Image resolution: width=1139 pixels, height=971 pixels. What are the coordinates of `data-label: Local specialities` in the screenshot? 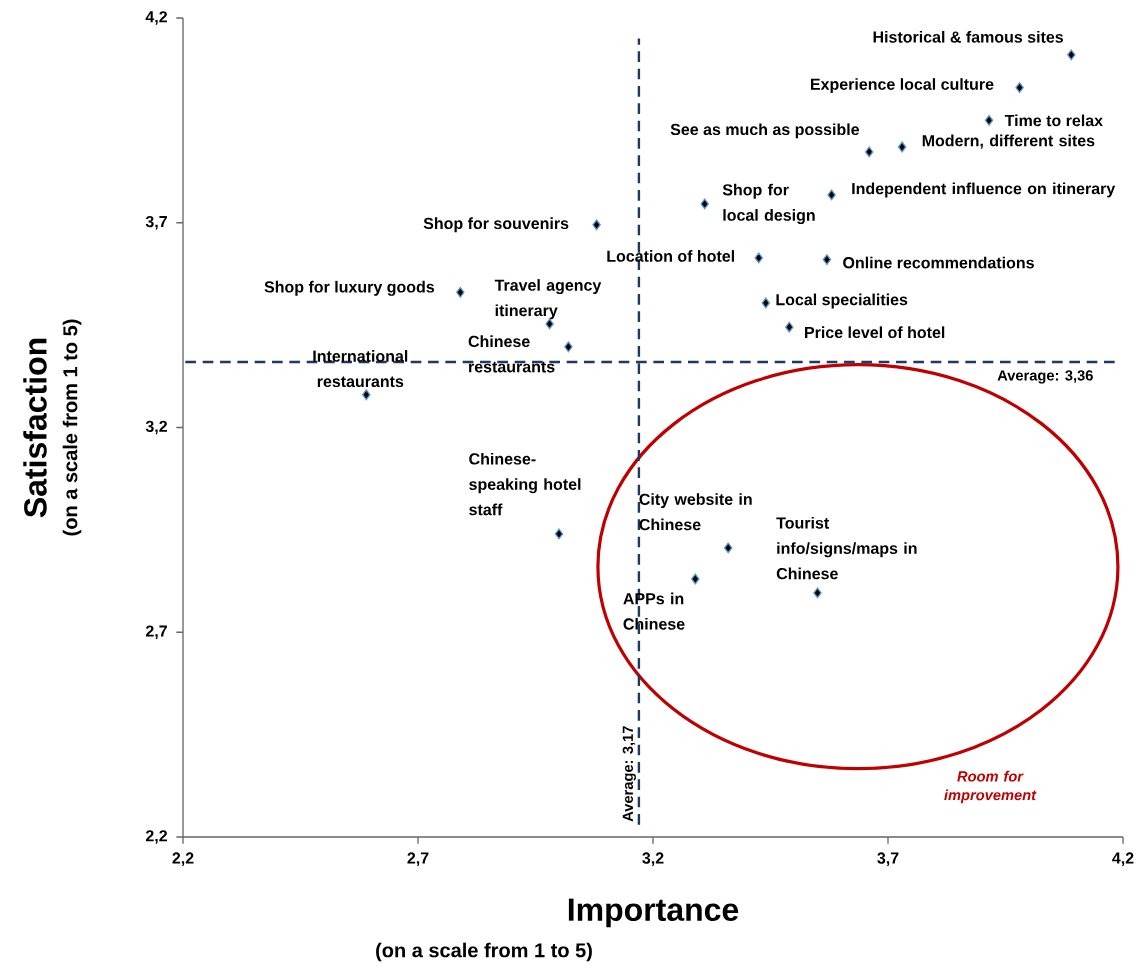 It's located at (842, 301).